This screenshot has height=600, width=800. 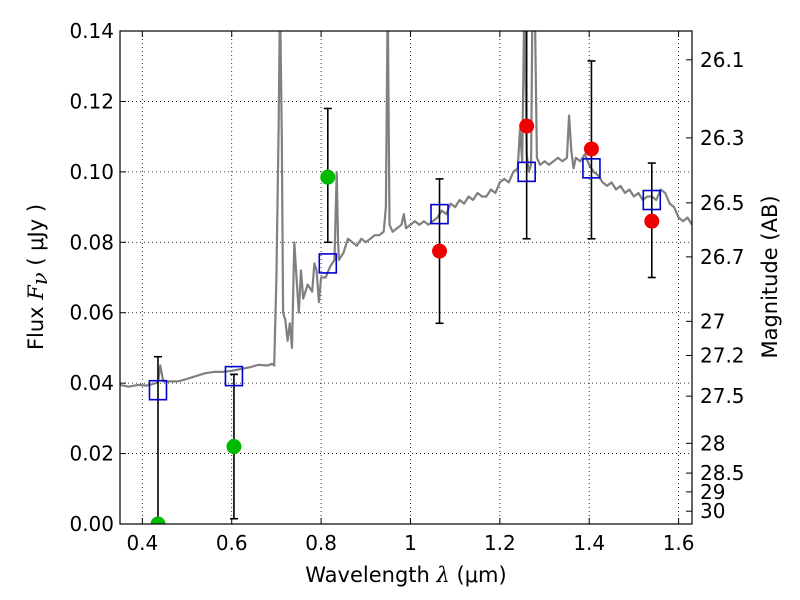 I want to click on x-axis-label: Wavelength λ (μm), so click(x=405, y=575).